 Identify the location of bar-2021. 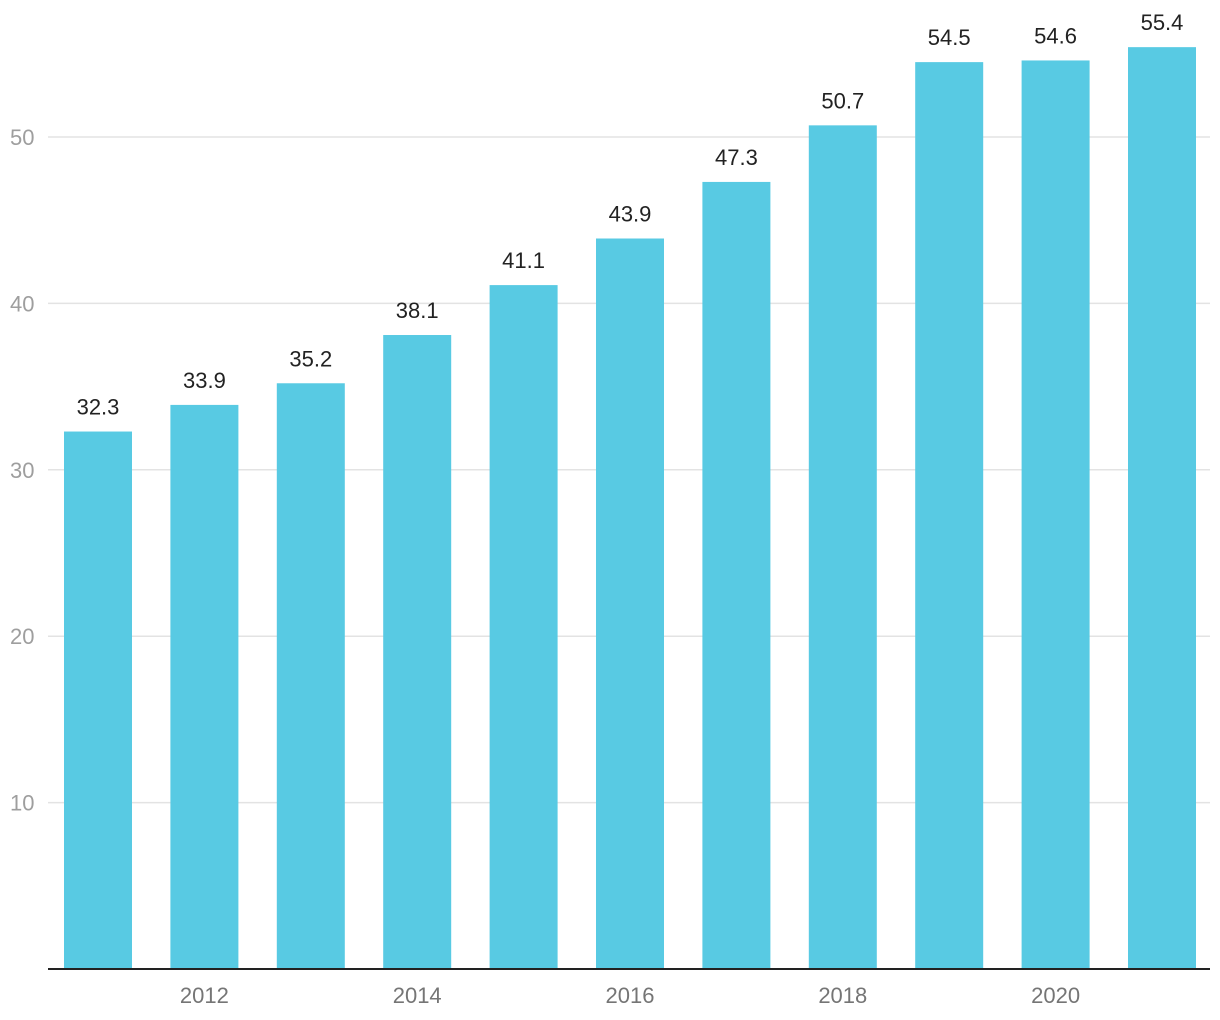
(1162, 508).